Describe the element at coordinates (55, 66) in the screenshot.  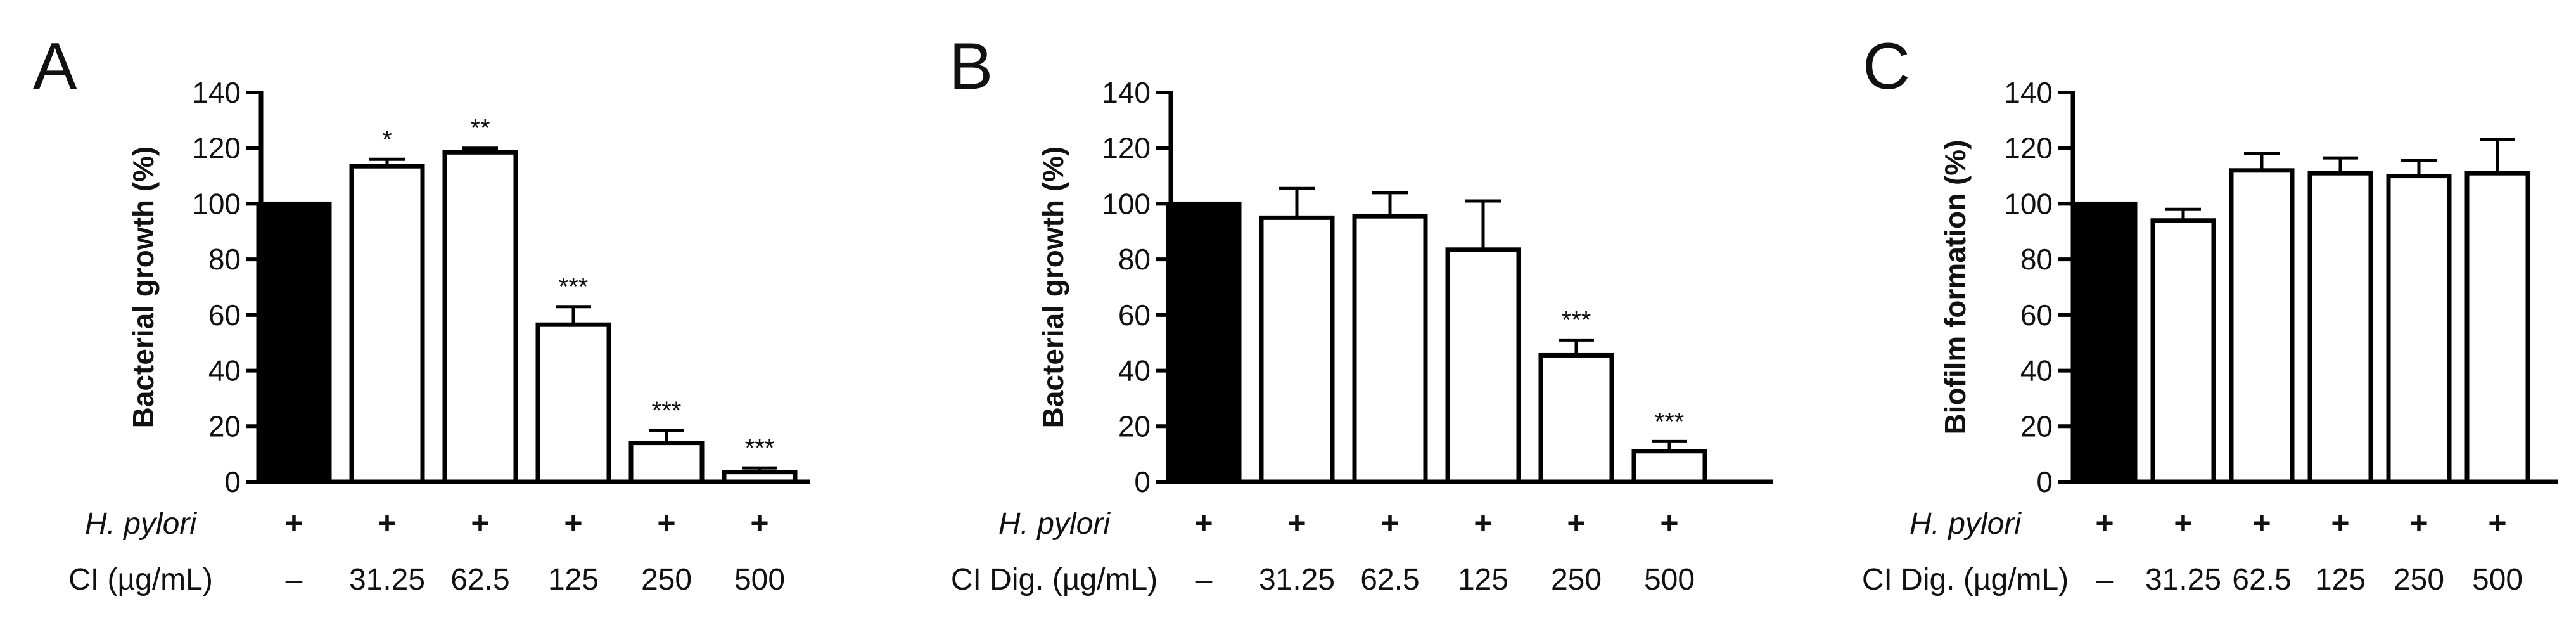
I see `panel-letter: A` at that location.